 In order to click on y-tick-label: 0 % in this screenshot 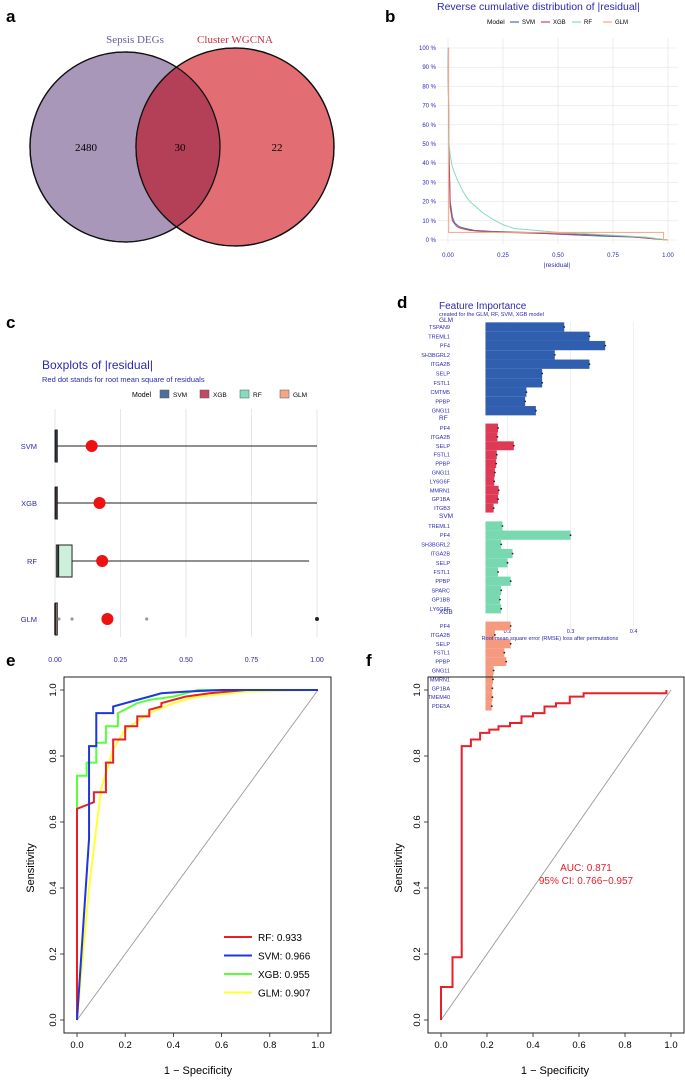, I will do `click(431, 241)`.